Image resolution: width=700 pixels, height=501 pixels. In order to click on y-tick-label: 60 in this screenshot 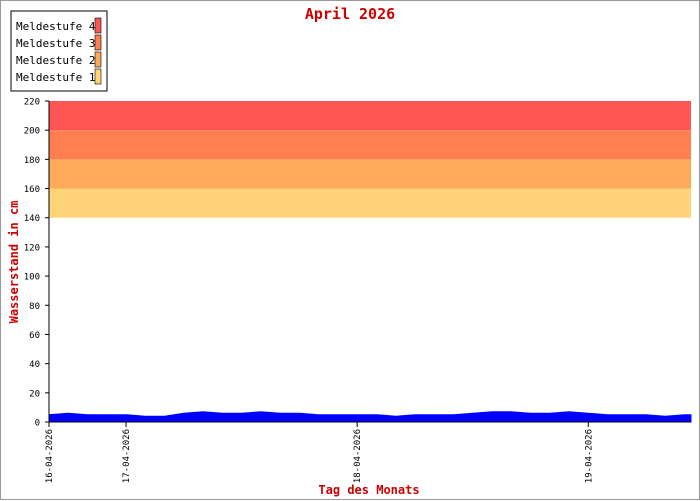, I will do `click(34, 336)`.